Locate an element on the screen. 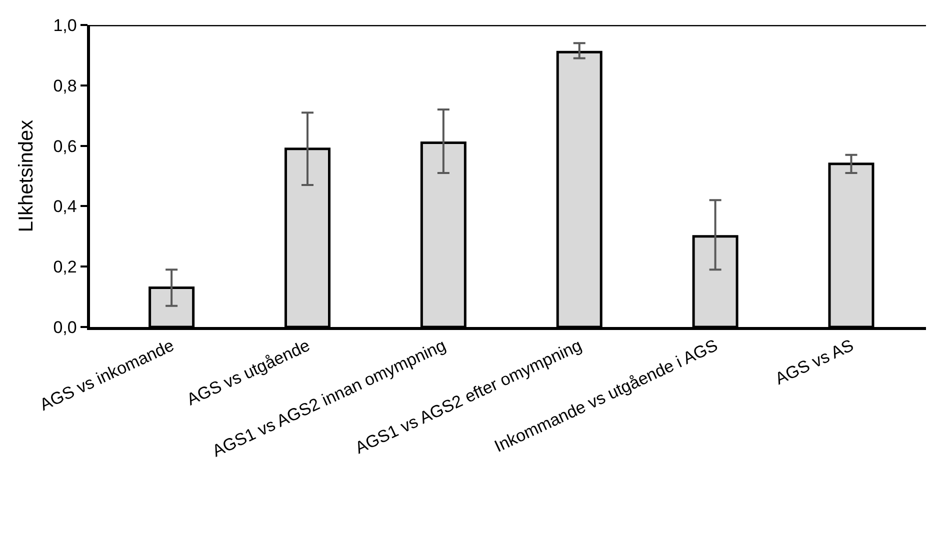 The height and width of the screenshot is (537, 936). x-tick-label: AGS vs AS is located at coordinates (814, 362).